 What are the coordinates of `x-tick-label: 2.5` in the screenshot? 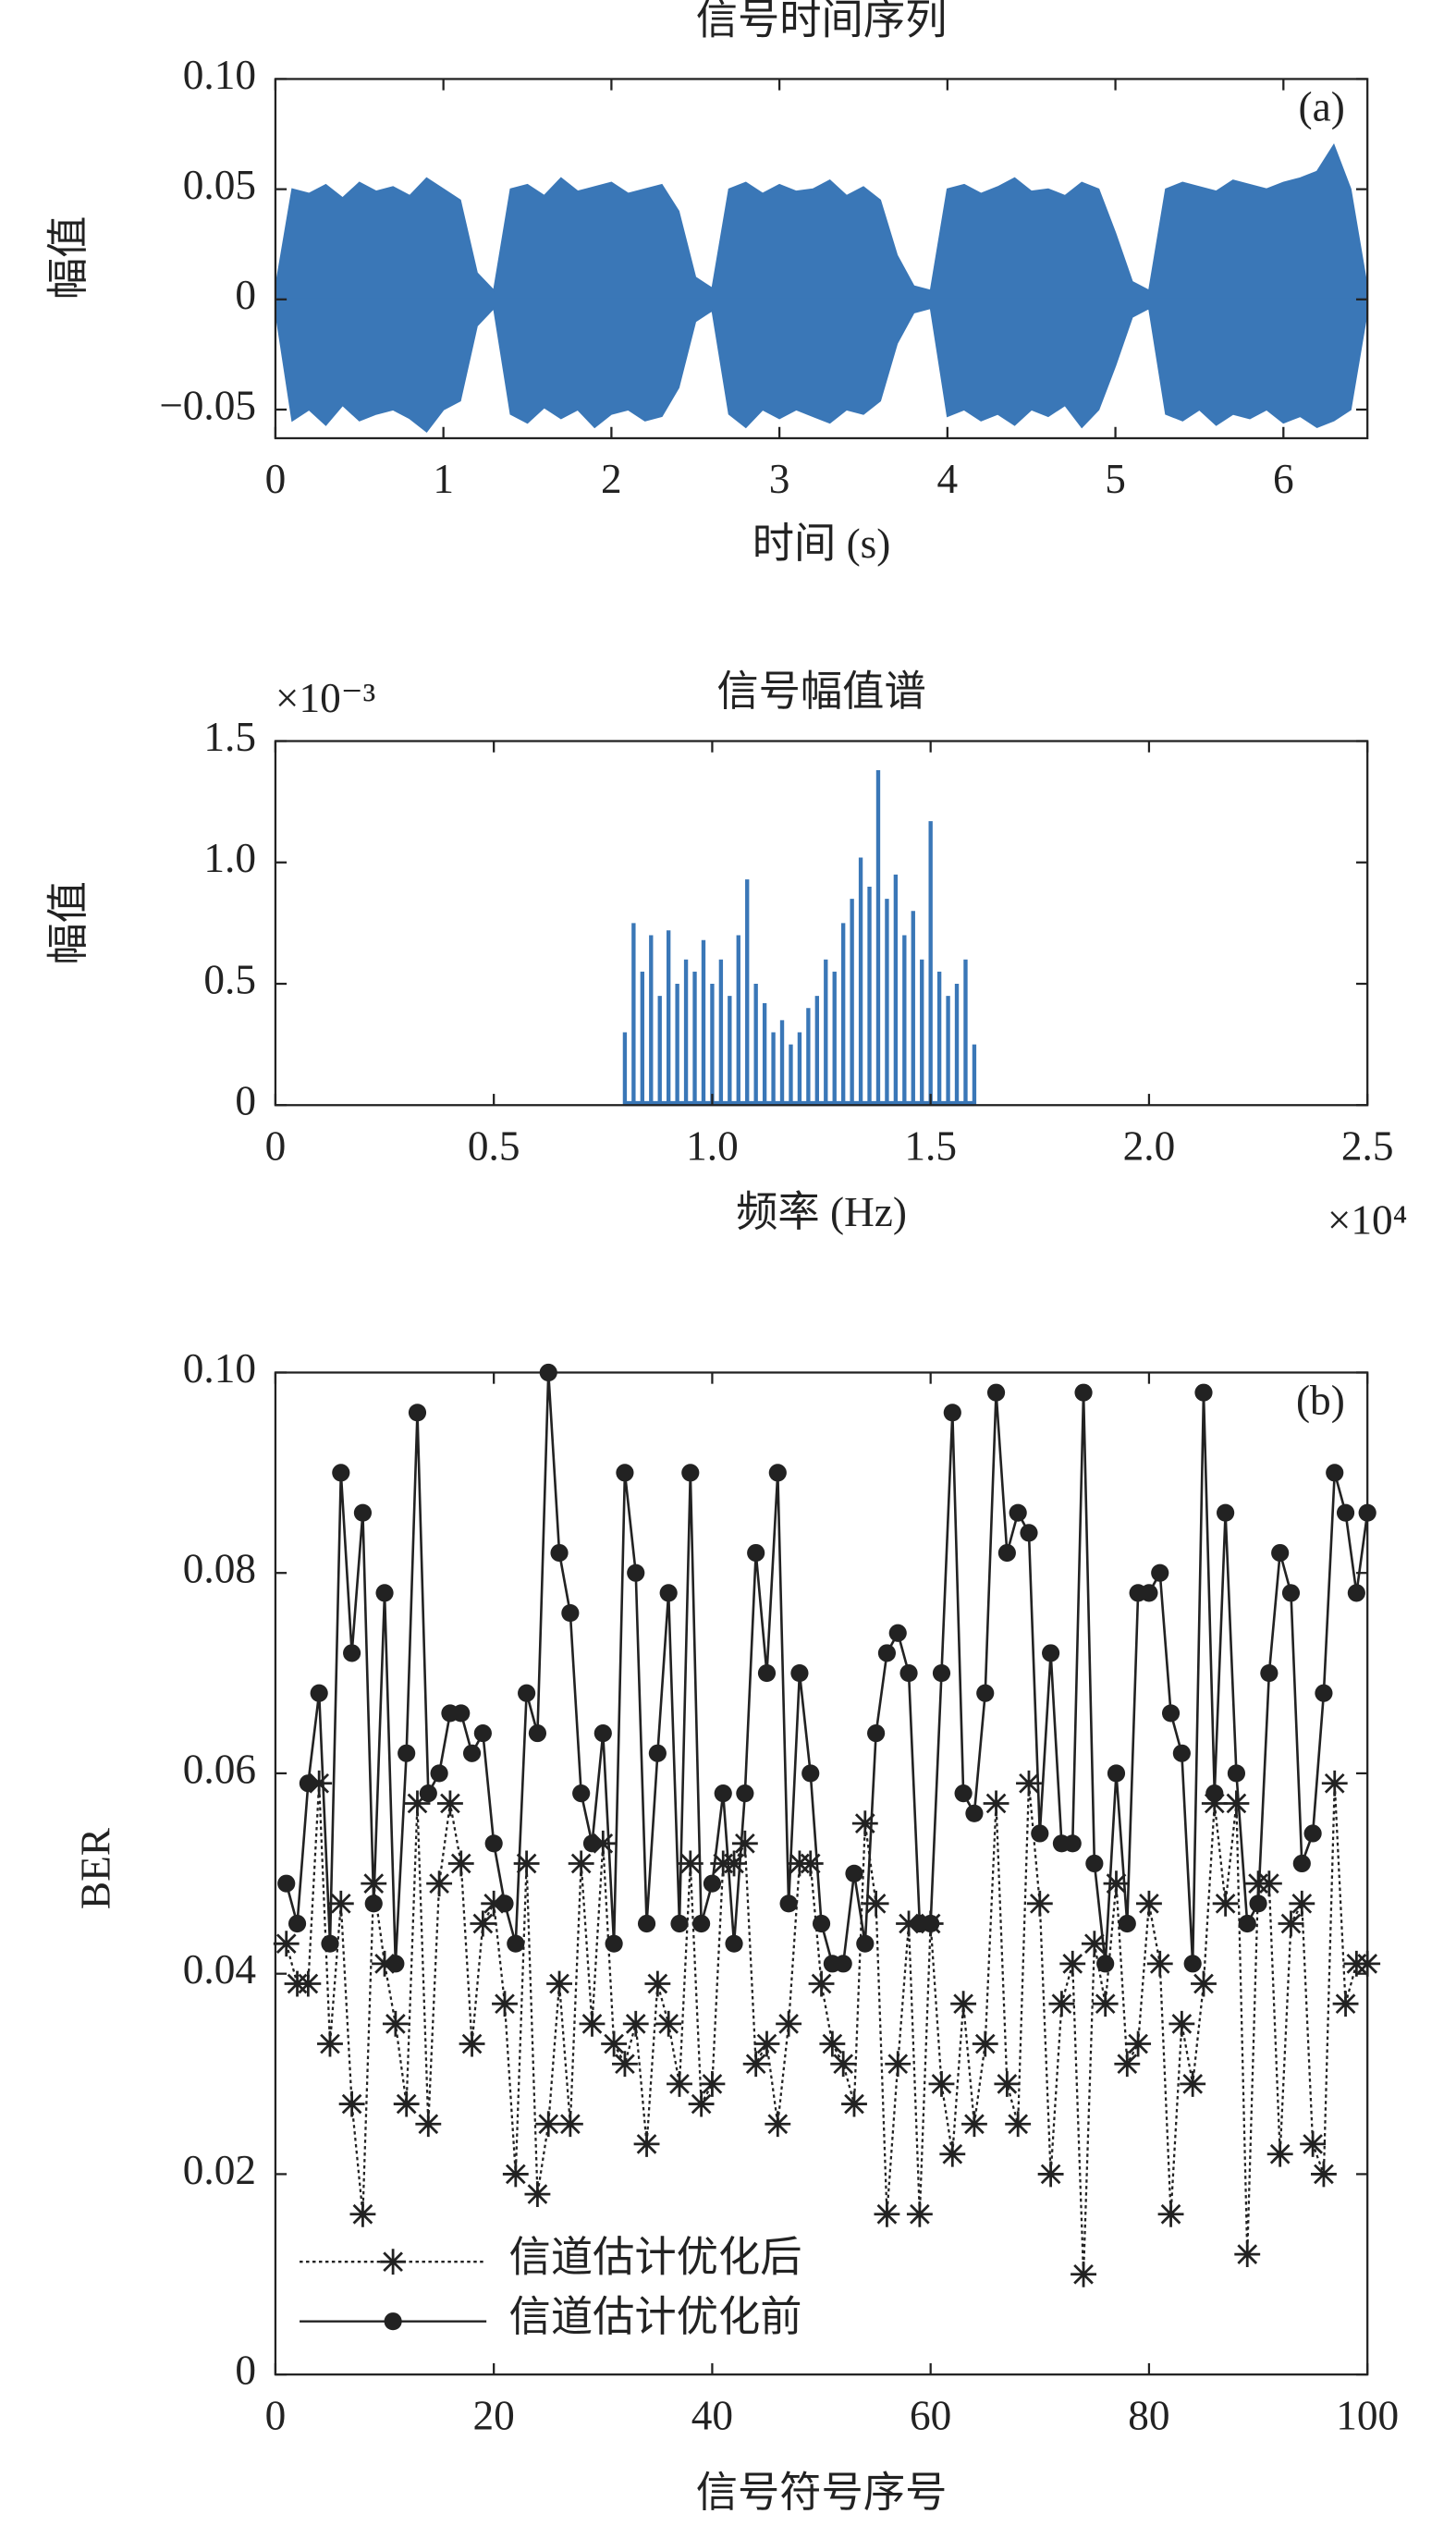 It's located at (1367, 1145).